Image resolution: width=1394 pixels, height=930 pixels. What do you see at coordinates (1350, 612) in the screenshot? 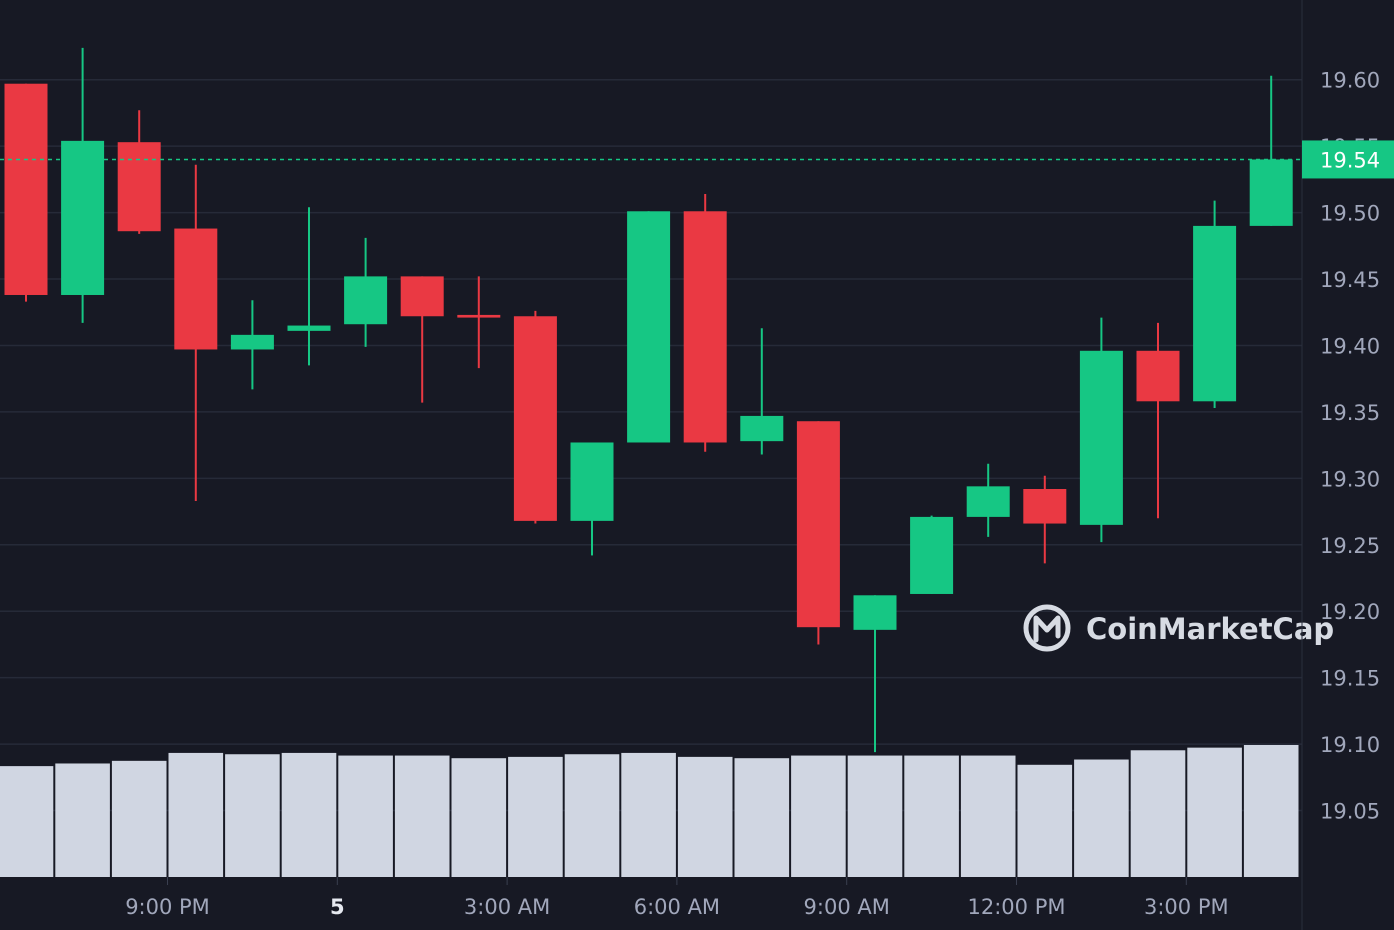
I see `price-tick-label: 19.20` at bounding box center [1350, 612].